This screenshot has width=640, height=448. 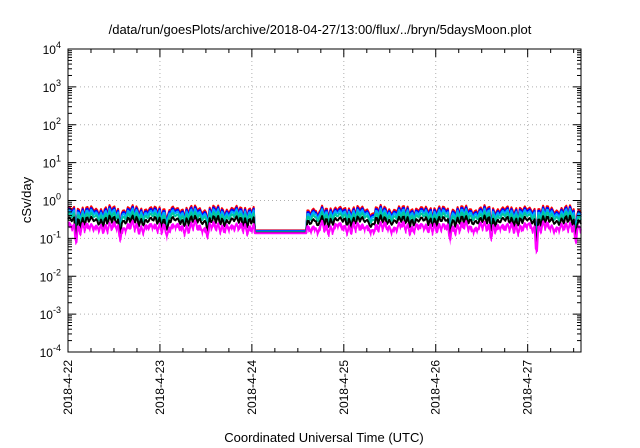 I want to click on x-tick-label: 2018-4-24, so click(x=252, y=387).